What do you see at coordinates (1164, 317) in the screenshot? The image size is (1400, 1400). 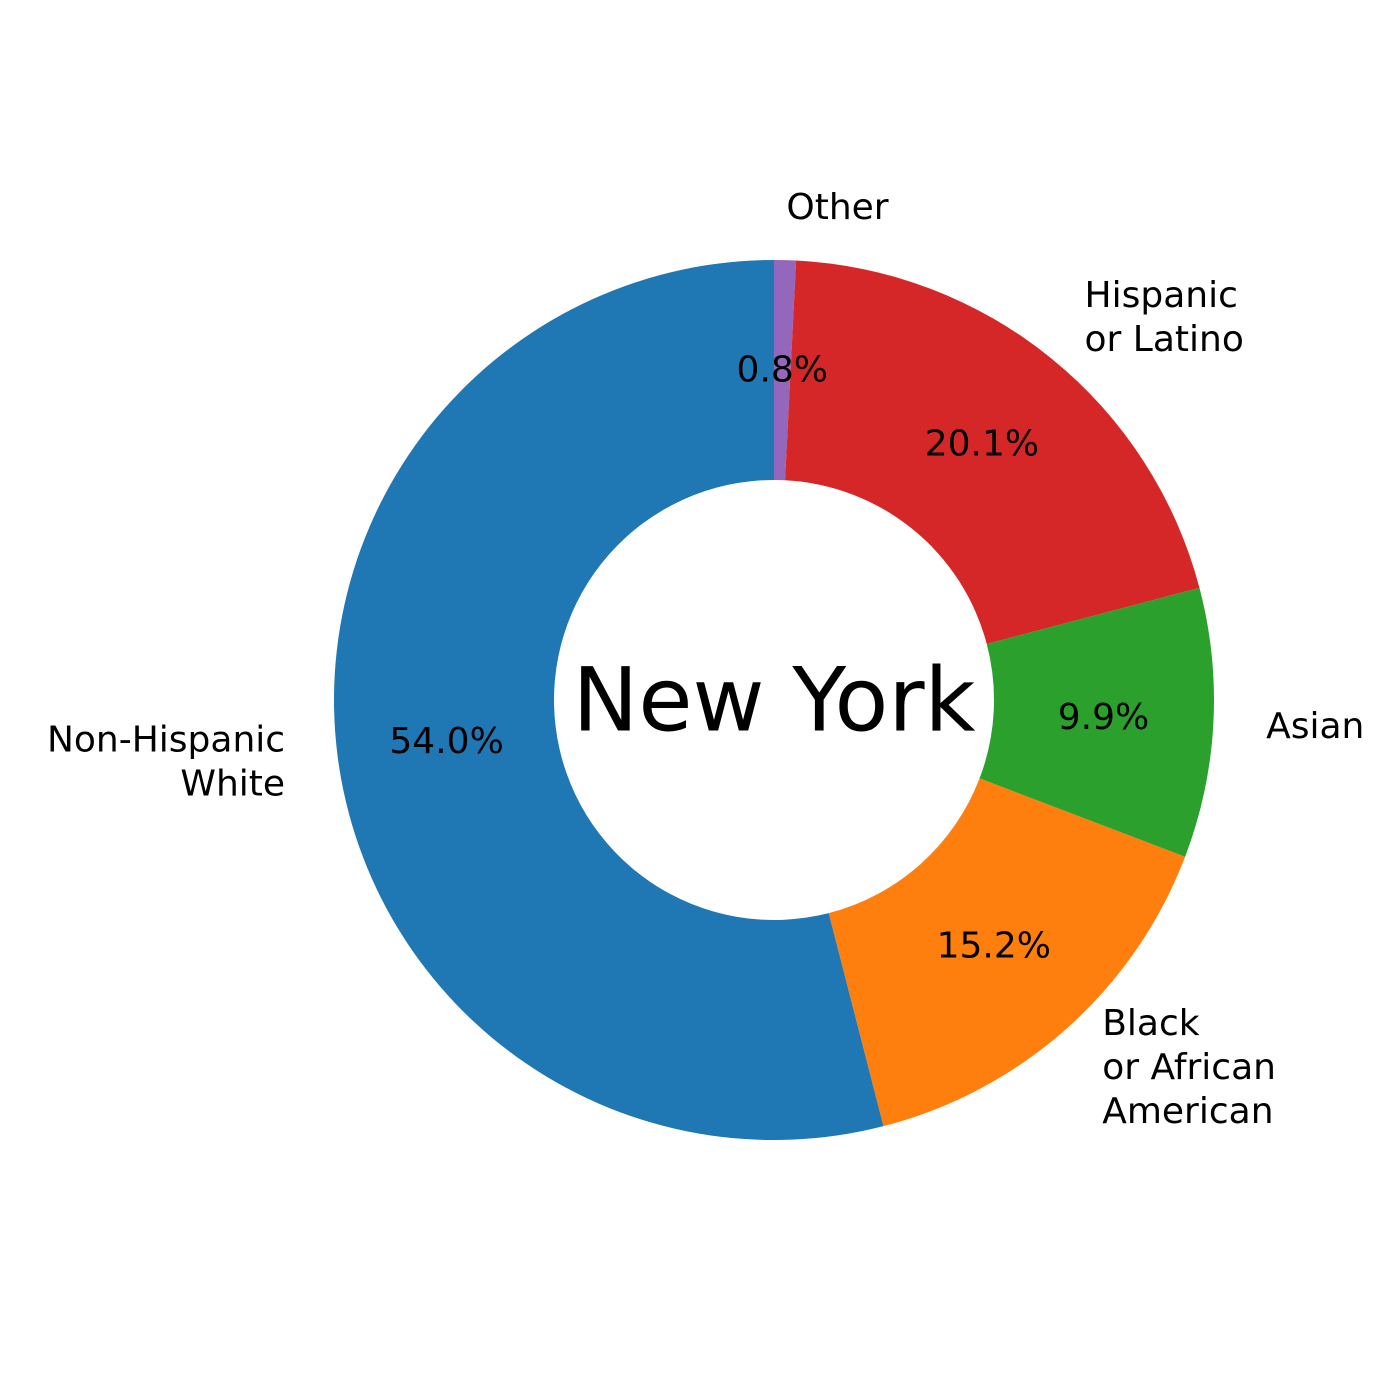 I see `slice-name-label: Hispanic or Latino` at bounding box center [1164, 317].